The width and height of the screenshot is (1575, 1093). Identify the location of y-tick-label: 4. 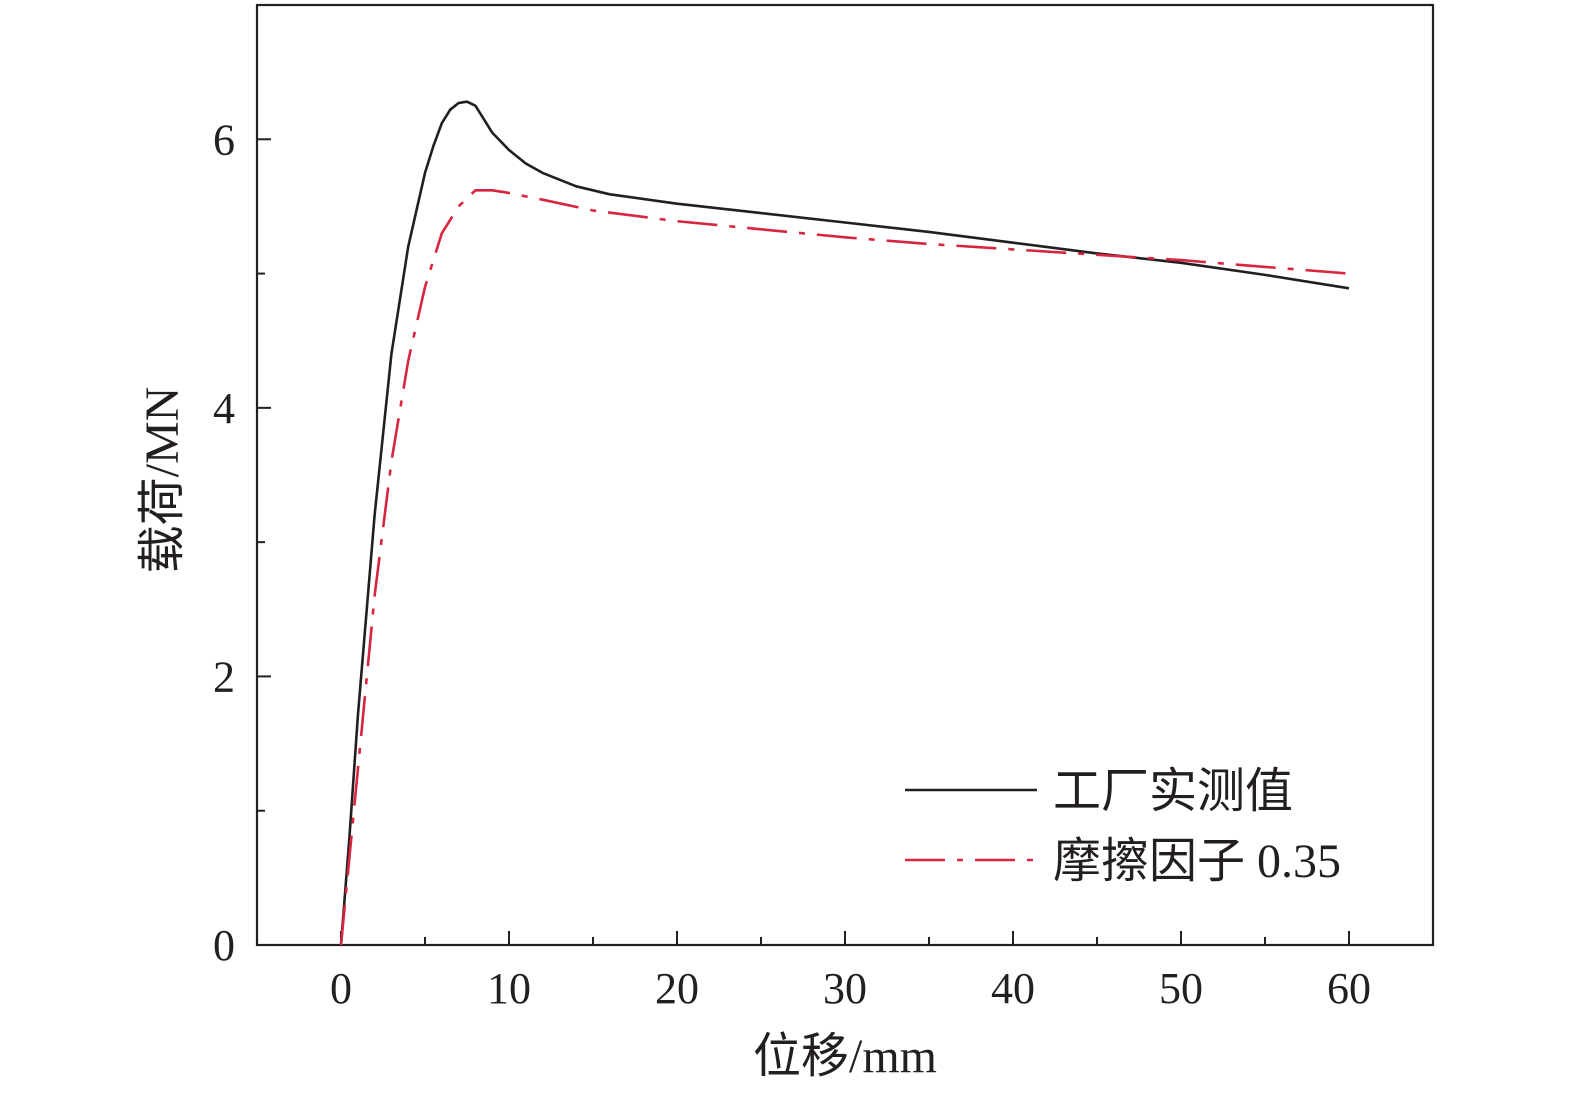
(224, 408).